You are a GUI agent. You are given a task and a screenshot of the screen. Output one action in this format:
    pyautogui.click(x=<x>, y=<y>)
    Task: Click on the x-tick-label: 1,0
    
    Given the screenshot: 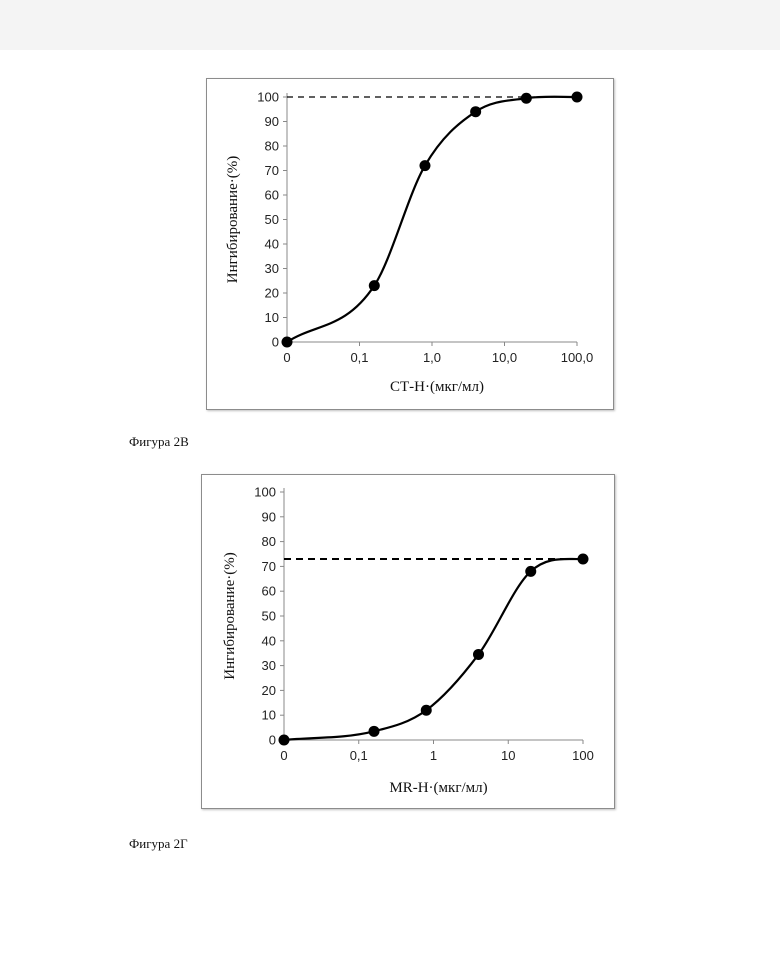 What is the action you would take?
    pyautogui.click(x=432, y=357)
    